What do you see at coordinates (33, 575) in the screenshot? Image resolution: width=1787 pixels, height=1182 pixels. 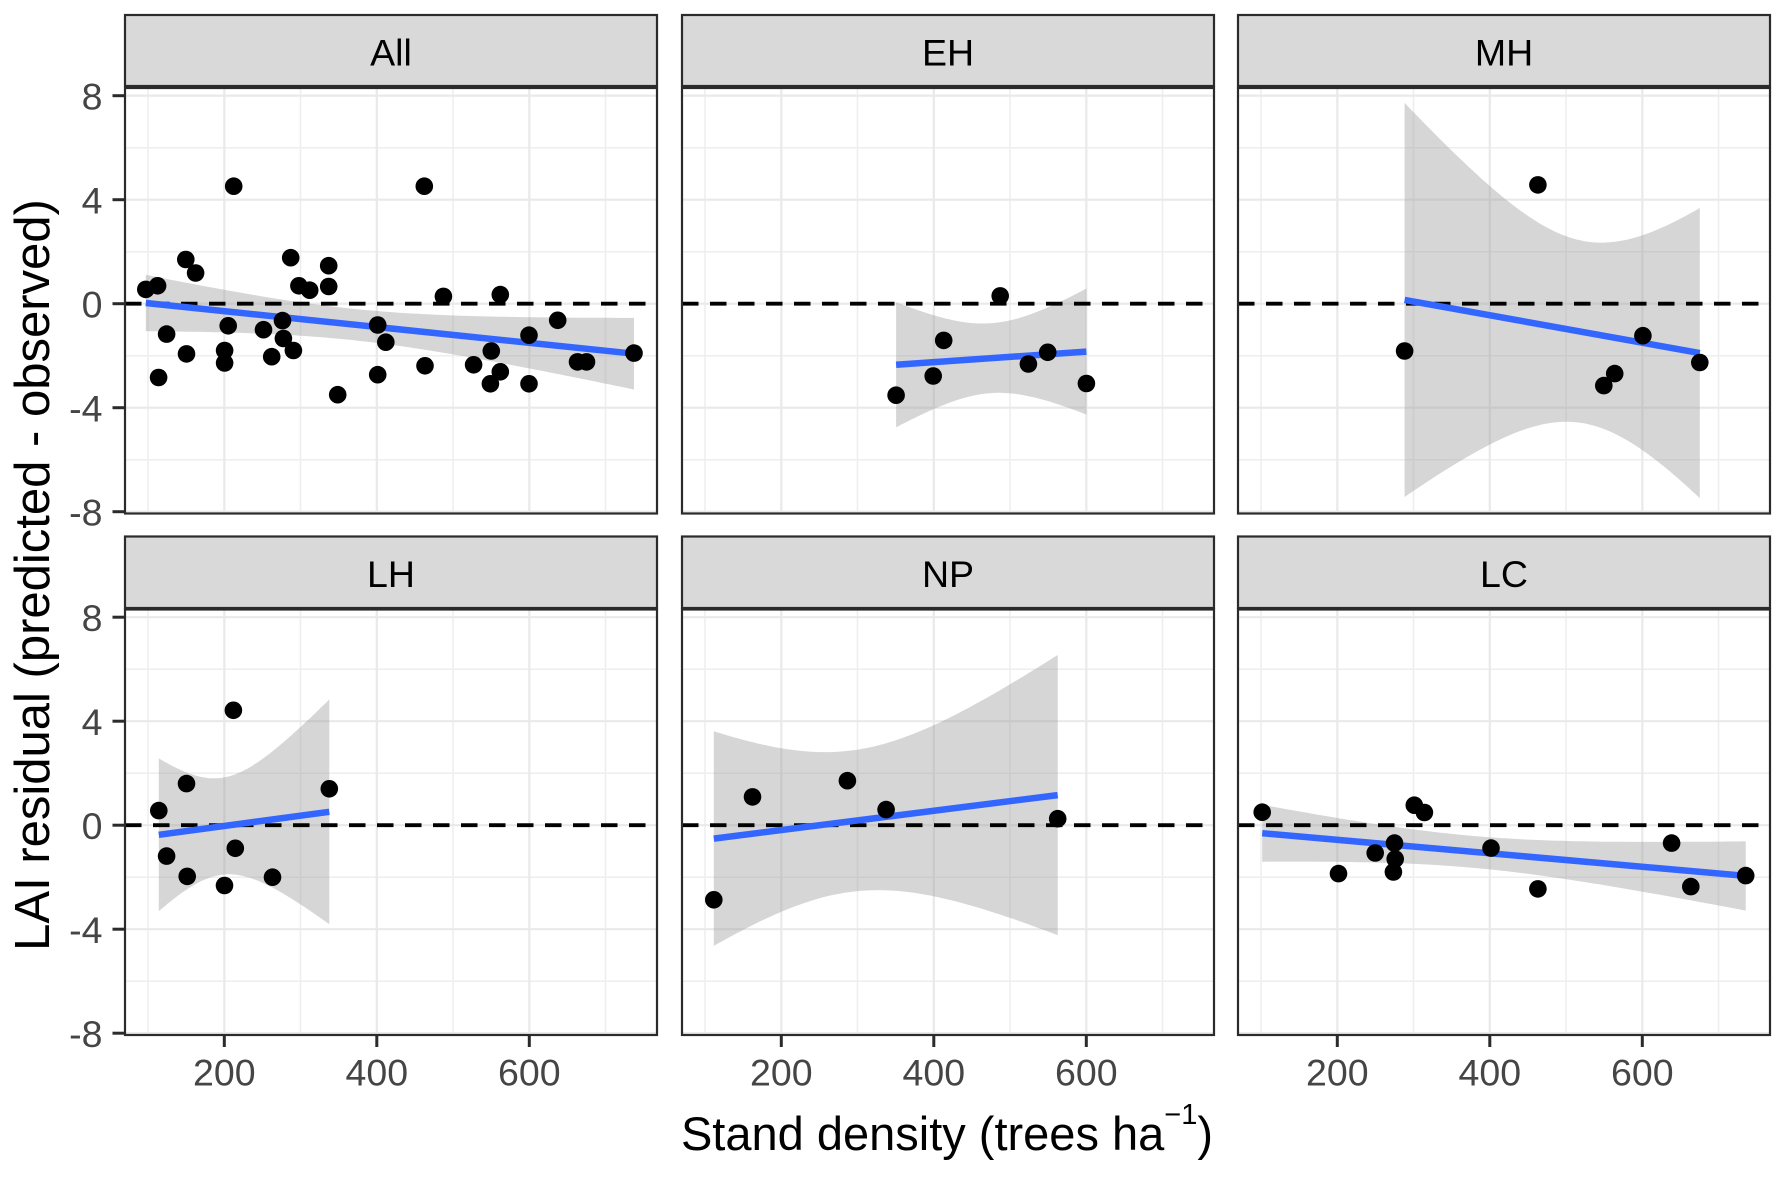 I see `svg-text:LAI residual (predicted - obse: LAI residual (predicted - observed)` at bounding box center [33, 575].